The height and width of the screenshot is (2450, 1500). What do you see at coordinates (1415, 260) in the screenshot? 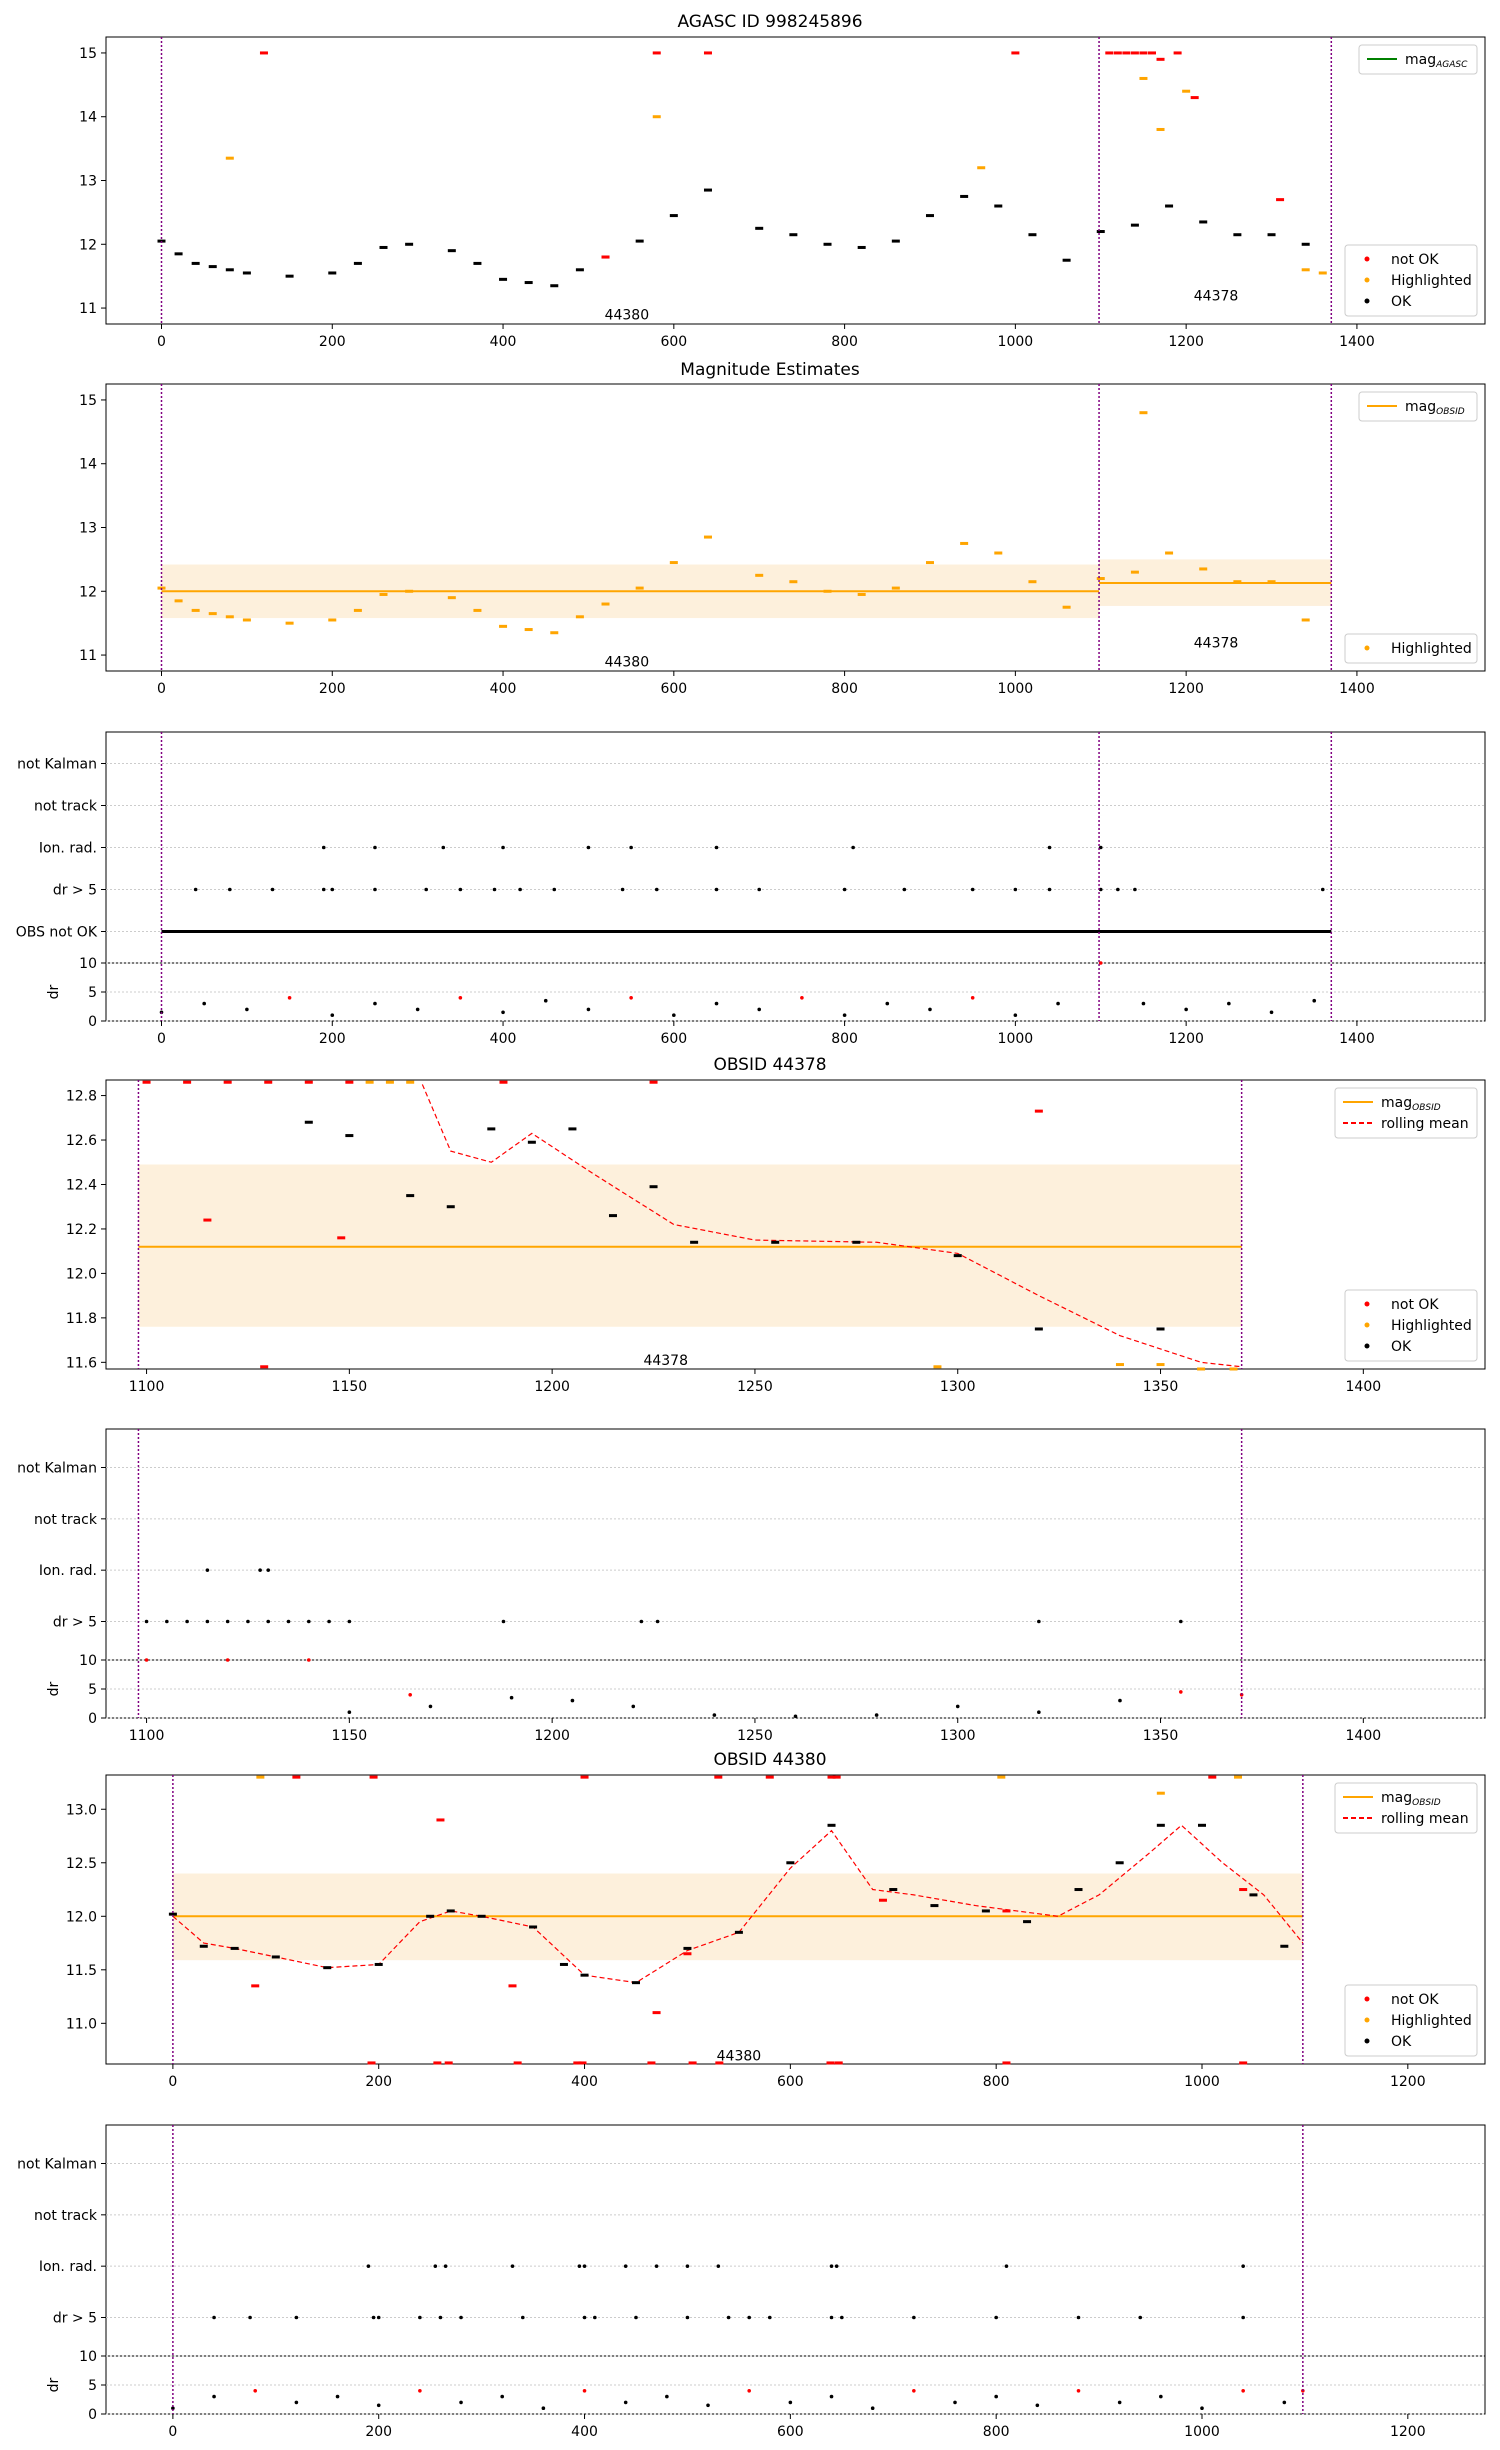
I see `legend-label: not OK` at bounding box center [1415, 260].